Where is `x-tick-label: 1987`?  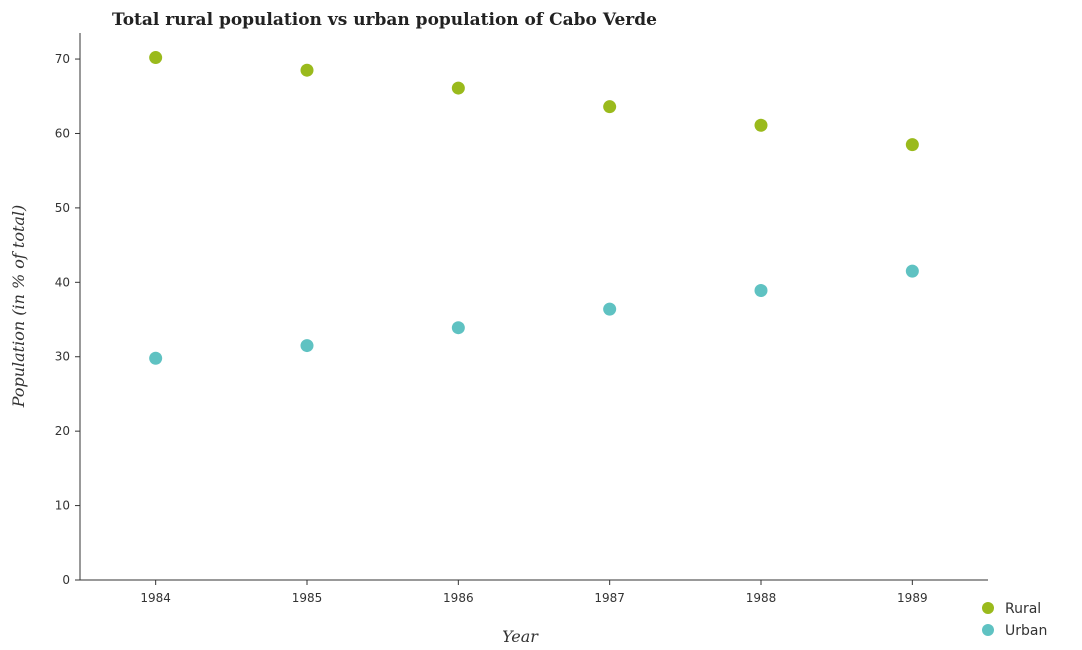 x-tick-label: 1987 is located at coordinates (609, 598).